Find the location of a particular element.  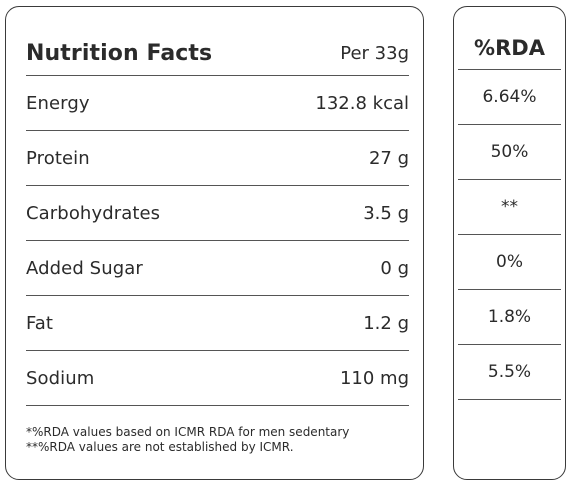

nutrient-value: 0 g is located at coordinates (394, 268).